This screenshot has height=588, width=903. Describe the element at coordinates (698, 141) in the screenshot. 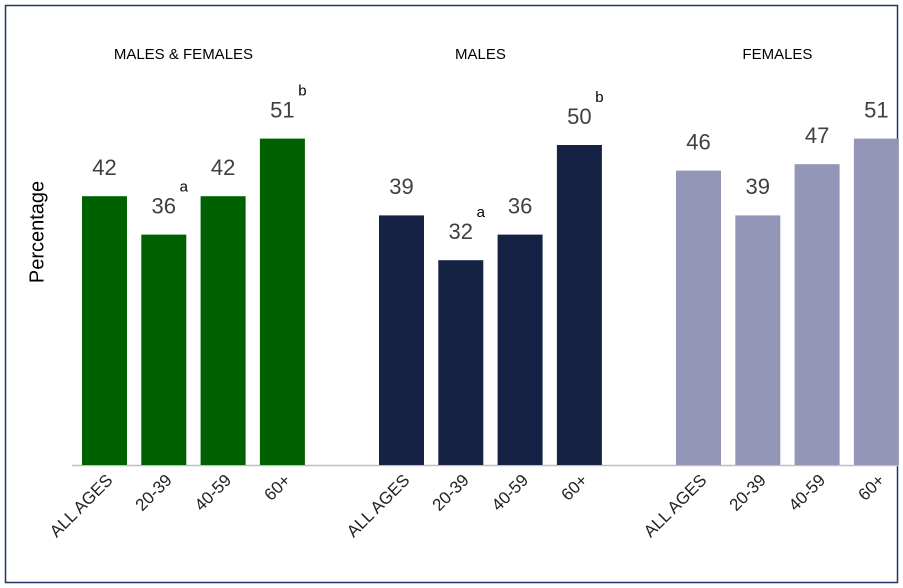

I see `value-label: 46` at that location.